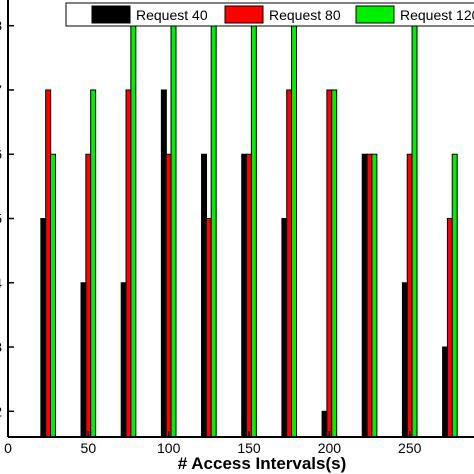 The width and height of the screenshot is (474, 474). I want to click on x-tick-label: 50, so click(89, 448).